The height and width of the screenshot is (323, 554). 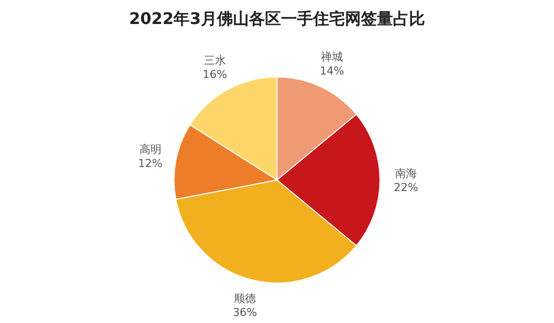 I want to click on slice-label: 禅城, so click(x=331, y=57).